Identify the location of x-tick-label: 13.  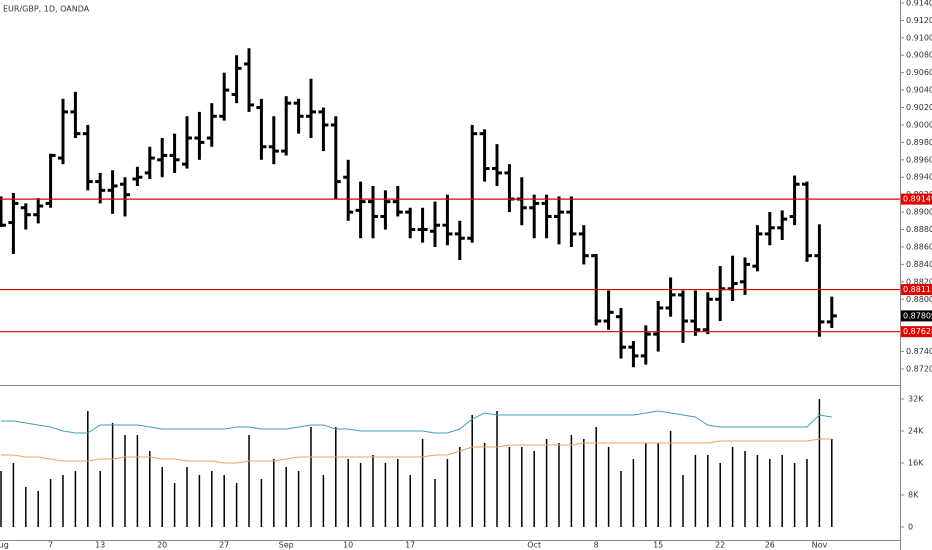
(100, 545).